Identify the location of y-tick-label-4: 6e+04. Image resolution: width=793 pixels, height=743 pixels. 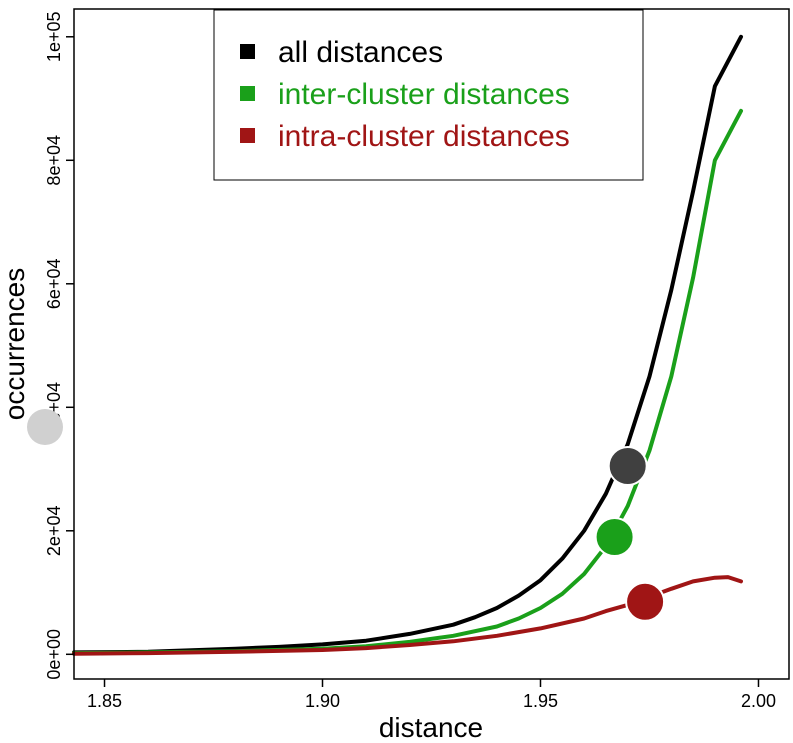
(54, 284).